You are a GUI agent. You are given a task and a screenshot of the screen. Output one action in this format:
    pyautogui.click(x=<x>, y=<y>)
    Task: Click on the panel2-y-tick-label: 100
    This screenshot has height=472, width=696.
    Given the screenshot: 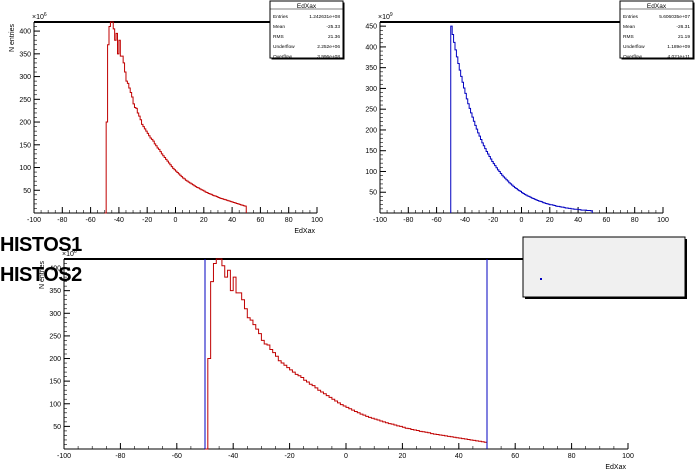 What is the action you would take?
    pyautogui.click(x=371, y=172)
    